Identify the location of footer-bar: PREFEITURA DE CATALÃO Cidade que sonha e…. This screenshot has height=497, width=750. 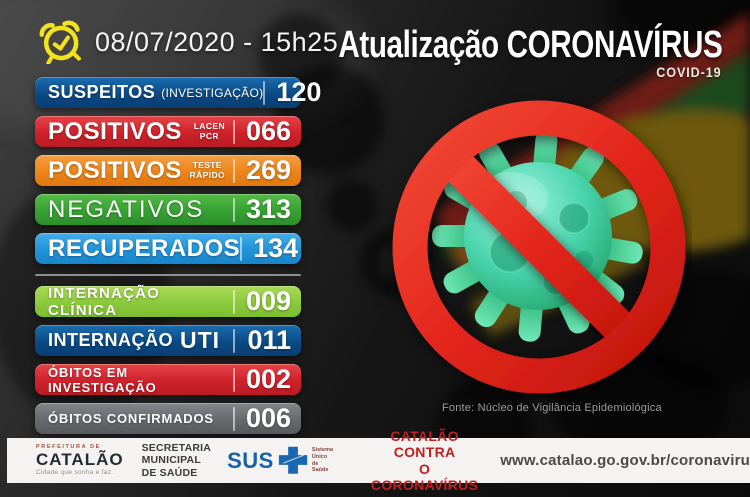
(378, 460).